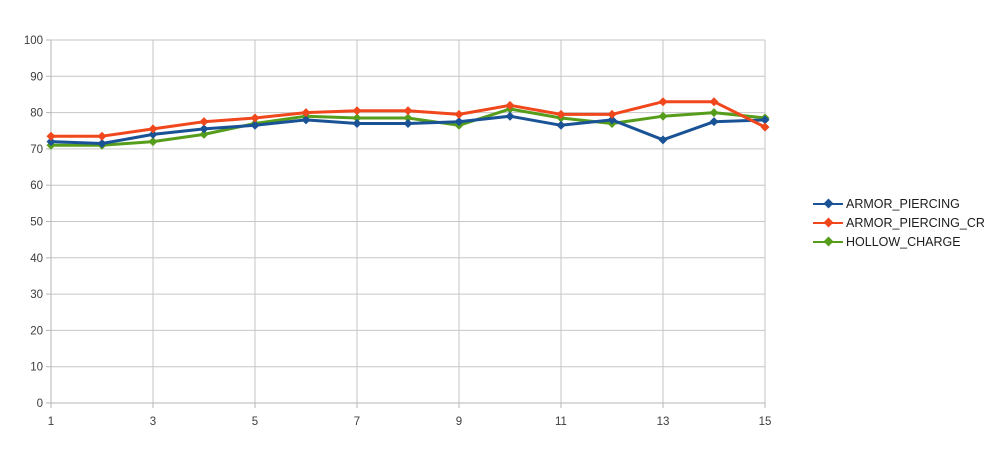  Describe the element at coordinates (153, 422) in the screenshot. I see `x-axis-tick-label: 3` at that location.